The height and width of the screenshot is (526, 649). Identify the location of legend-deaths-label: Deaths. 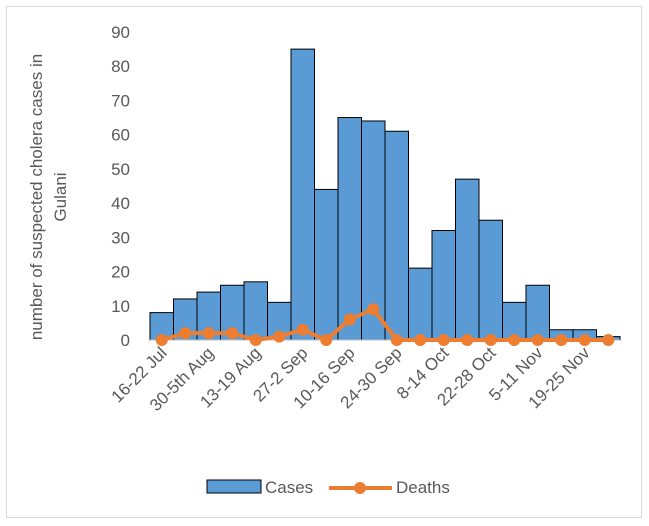
(423, 487).